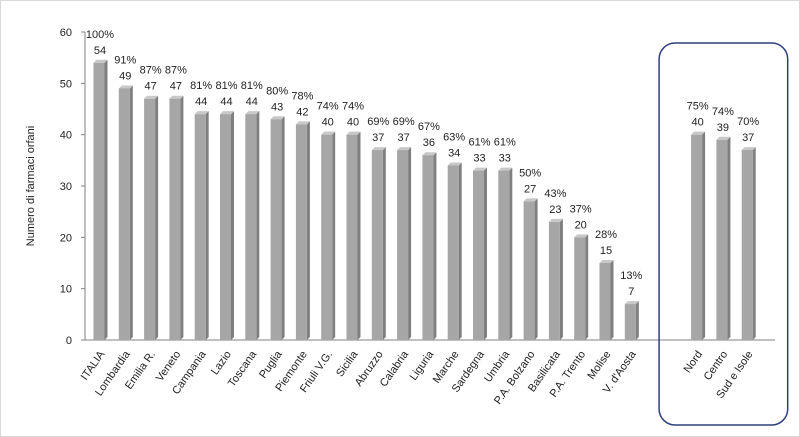  Describe the element at coordinates (66, 290) in the screenshot. I see `y-tick-label: 10` at that location.